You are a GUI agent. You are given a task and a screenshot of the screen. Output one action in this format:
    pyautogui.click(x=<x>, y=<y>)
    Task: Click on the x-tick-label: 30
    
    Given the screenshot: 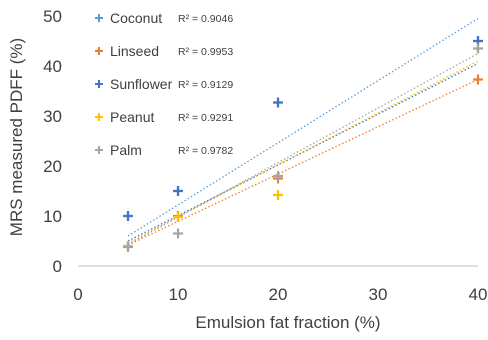 What is the action you would take?
    pyautogui.click(x=378, y=294)
    